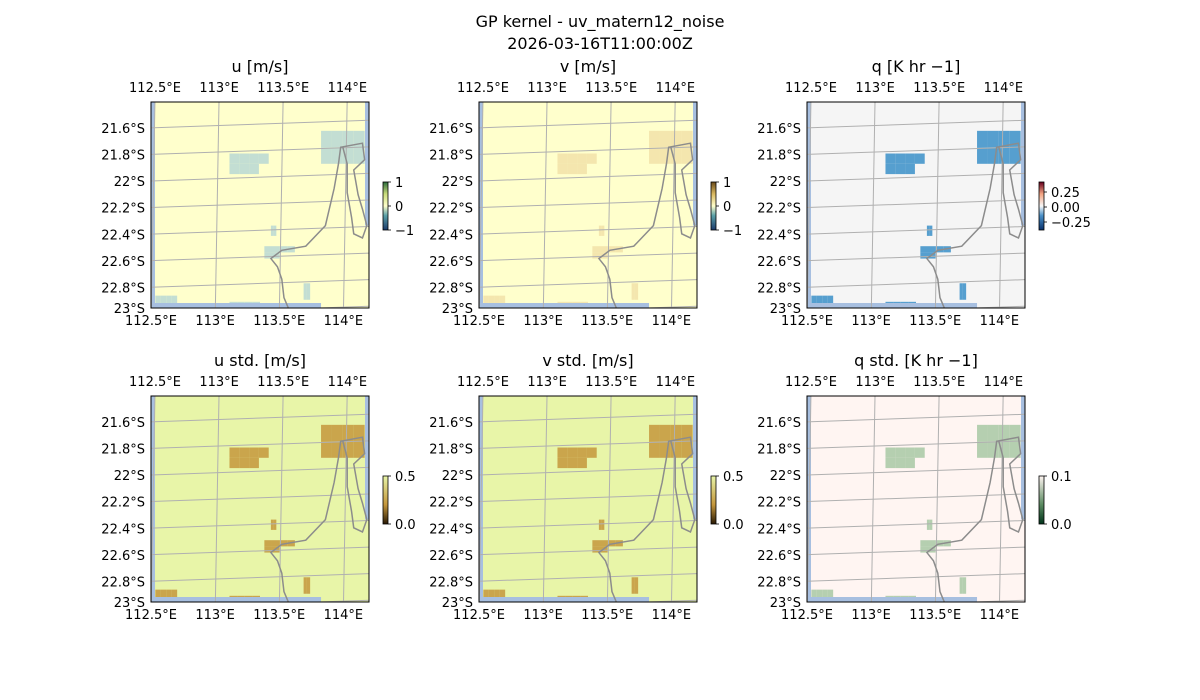  What do you see at coordinates (1061, 477) in the screenshot?
I see `colorbar-tick-label: 0.1` at bounding box center [1061, 477].